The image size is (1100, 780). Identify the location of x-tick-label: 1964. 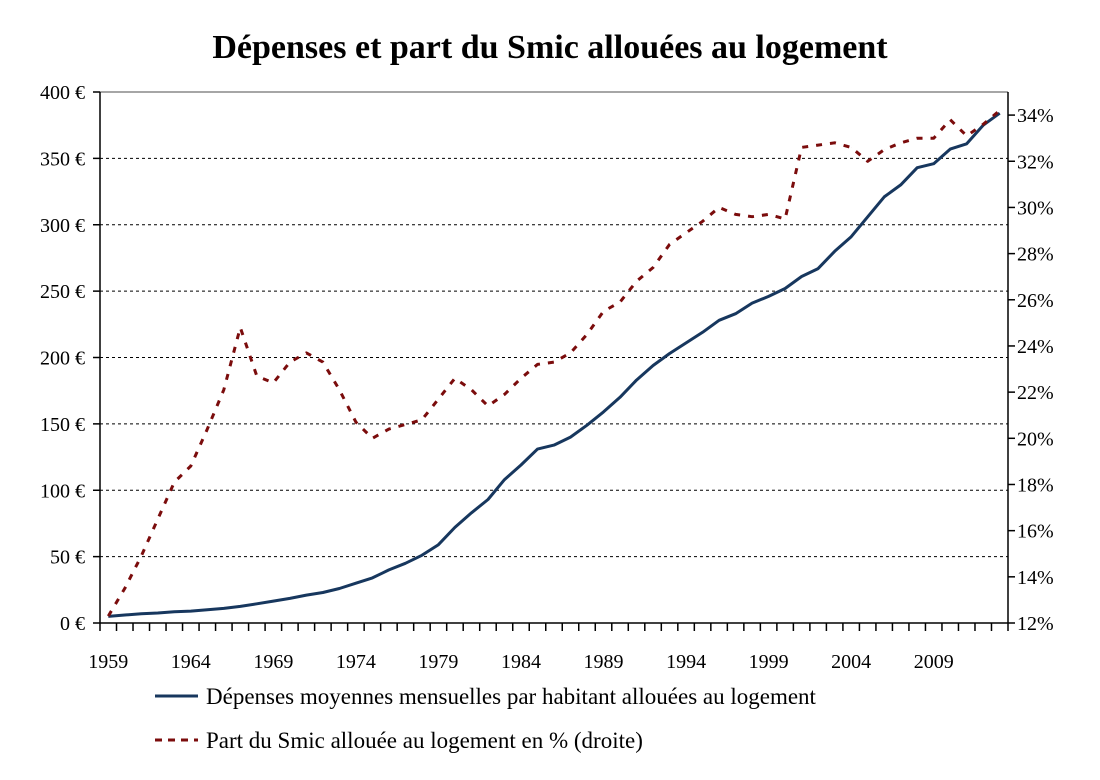
(191, 662).